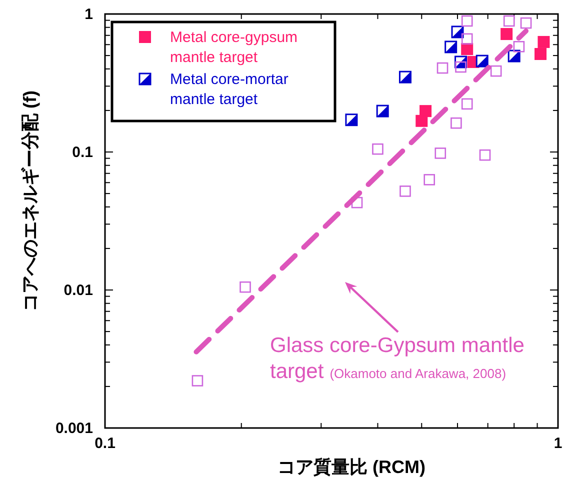 The image size is (568, 481). Describe the element at coordinates (74, 428) in the screenshot. I see `y-tick-label: 0.001` at that location.